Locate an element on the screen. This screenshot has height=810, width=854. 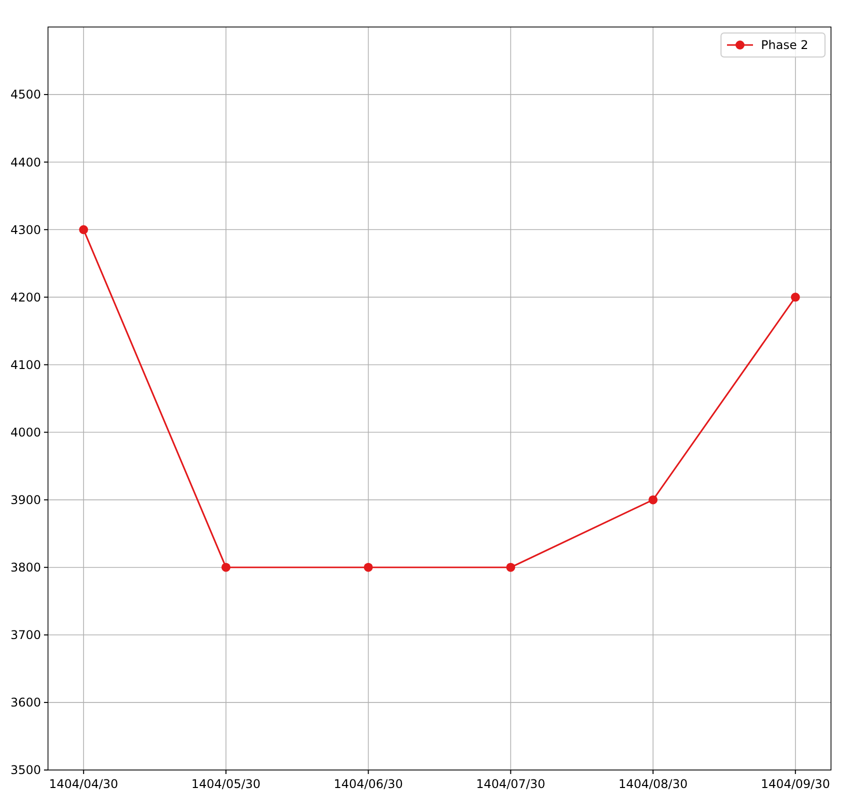
y-tick-label: 4000 is located at coordinates (25, 432).